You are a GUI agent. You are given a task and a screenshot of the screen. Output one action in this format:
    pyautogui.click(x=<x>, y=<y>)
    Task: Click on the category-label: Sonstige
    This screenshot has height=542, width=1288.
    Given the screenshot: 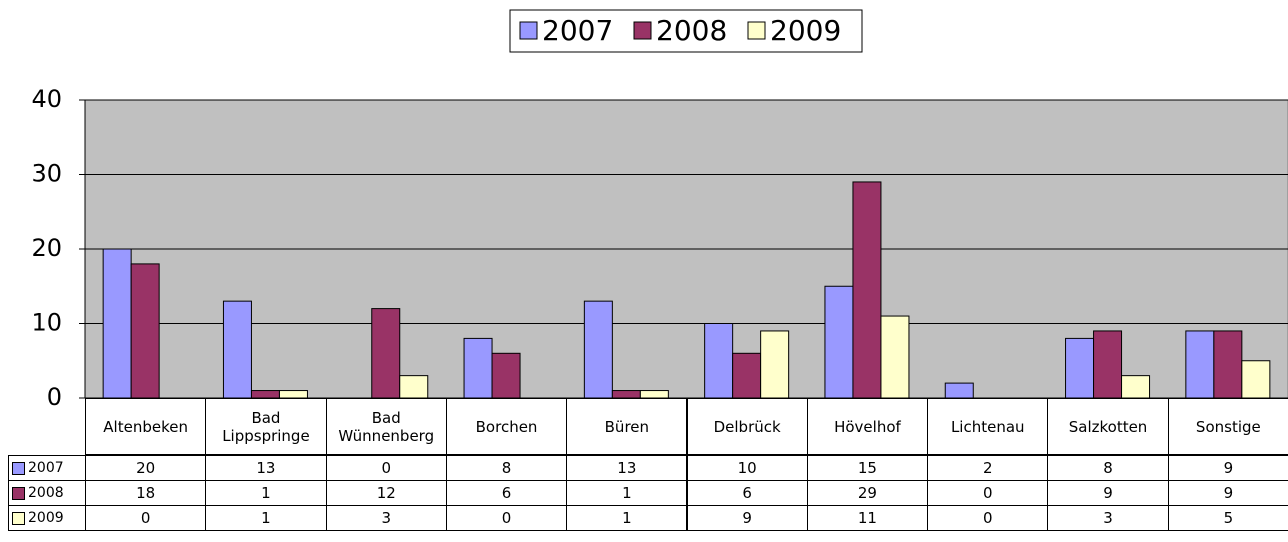 What is the action you would take?
    pyautogui.click(x=1227, y=426)
    